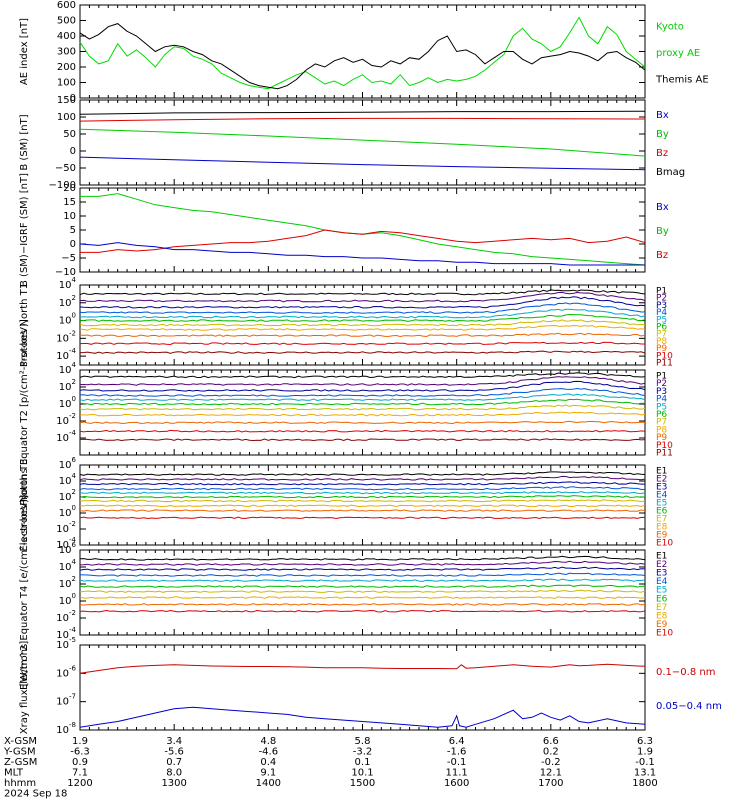 The height and width of the screenshot is (800, 750). I want to click on series-line-5-p8, so click(362, 414).